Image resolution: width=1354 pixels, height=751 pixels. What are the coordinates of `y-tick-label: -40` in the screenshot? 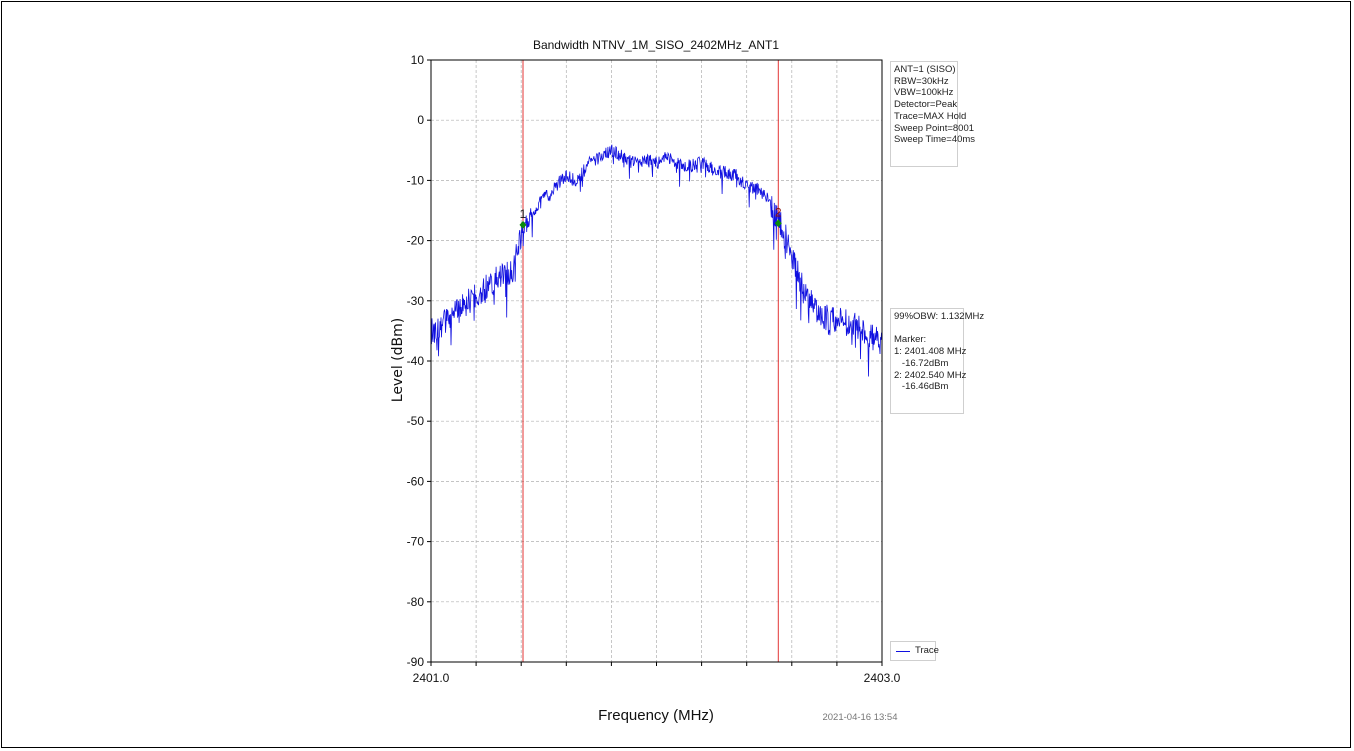 It's located at (416, 361).